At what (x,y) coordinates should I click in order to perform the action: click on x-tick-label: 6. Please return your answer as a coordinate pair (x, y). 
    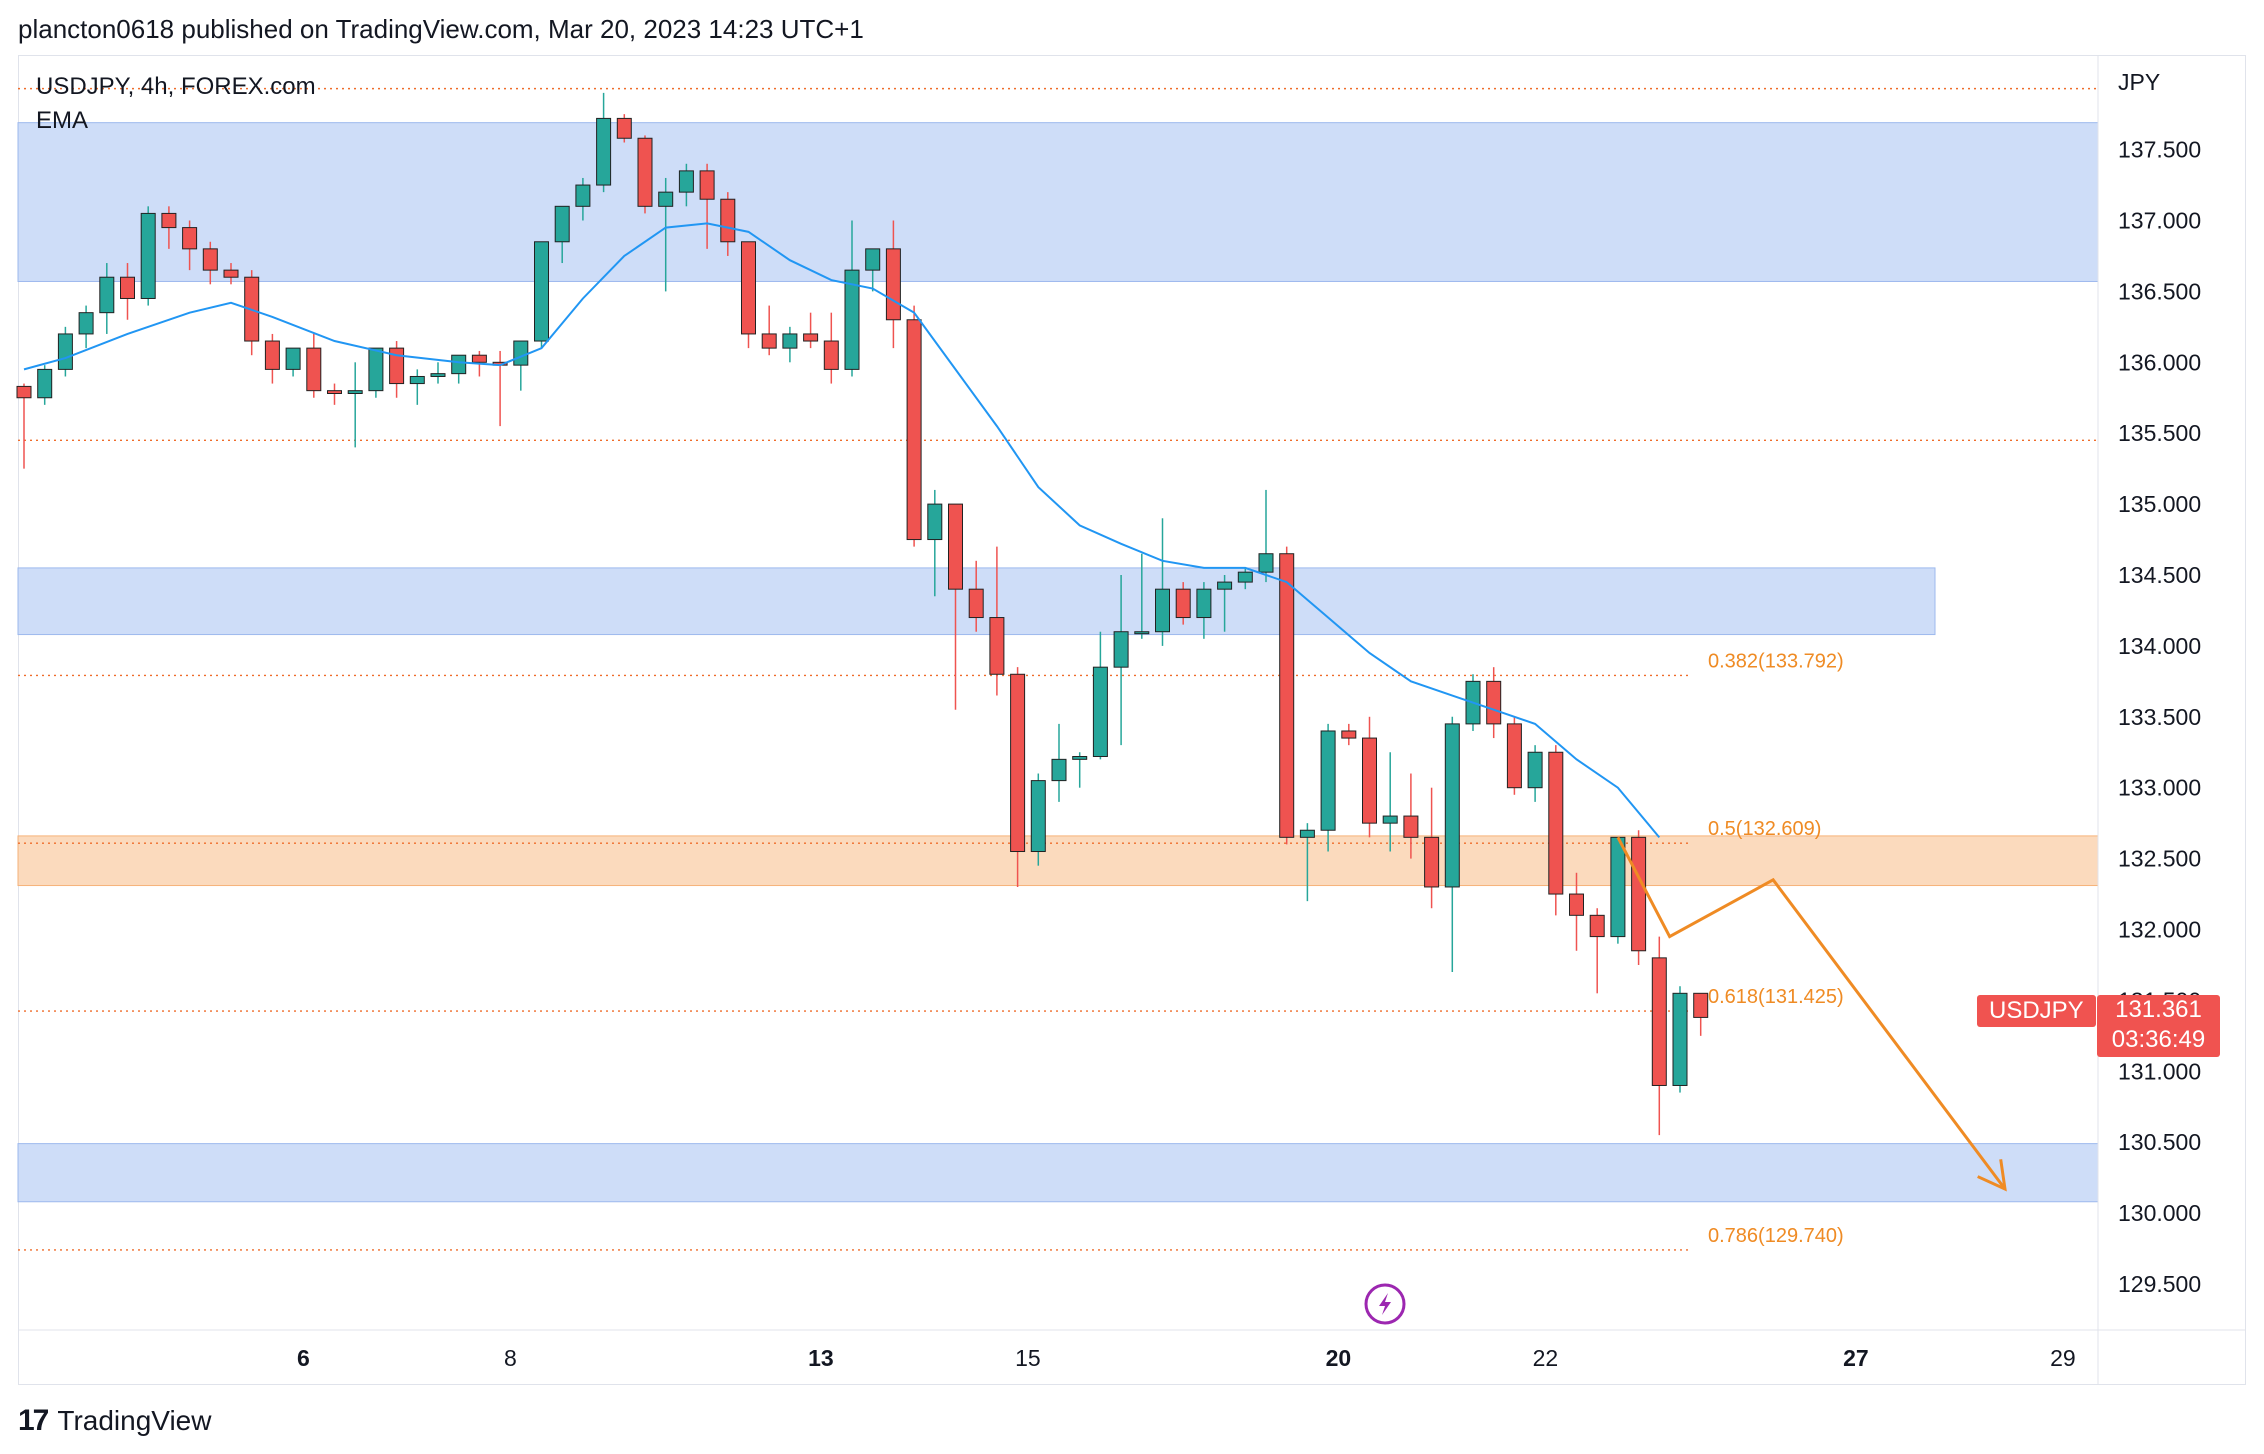
    Looking at the image, I should click on (303, 1358).